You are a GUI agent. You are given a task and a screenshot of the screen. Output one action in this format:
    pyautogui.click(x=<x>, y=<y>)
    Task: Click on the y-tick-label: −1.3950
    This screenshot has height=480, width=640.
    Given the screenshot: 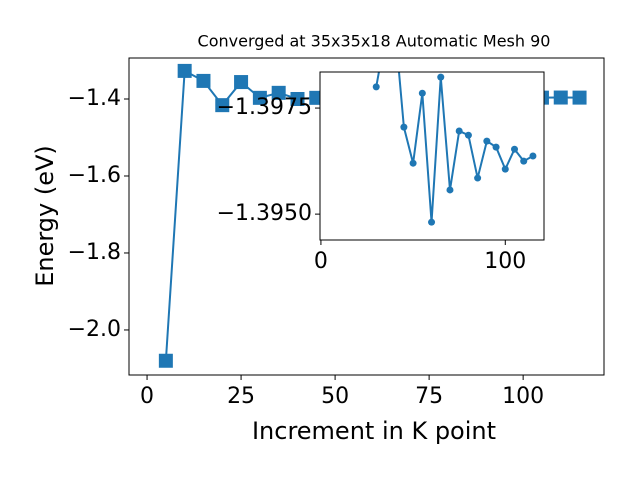 What is the action you would take?
    pyautogui.click(x=264, y=213)
    